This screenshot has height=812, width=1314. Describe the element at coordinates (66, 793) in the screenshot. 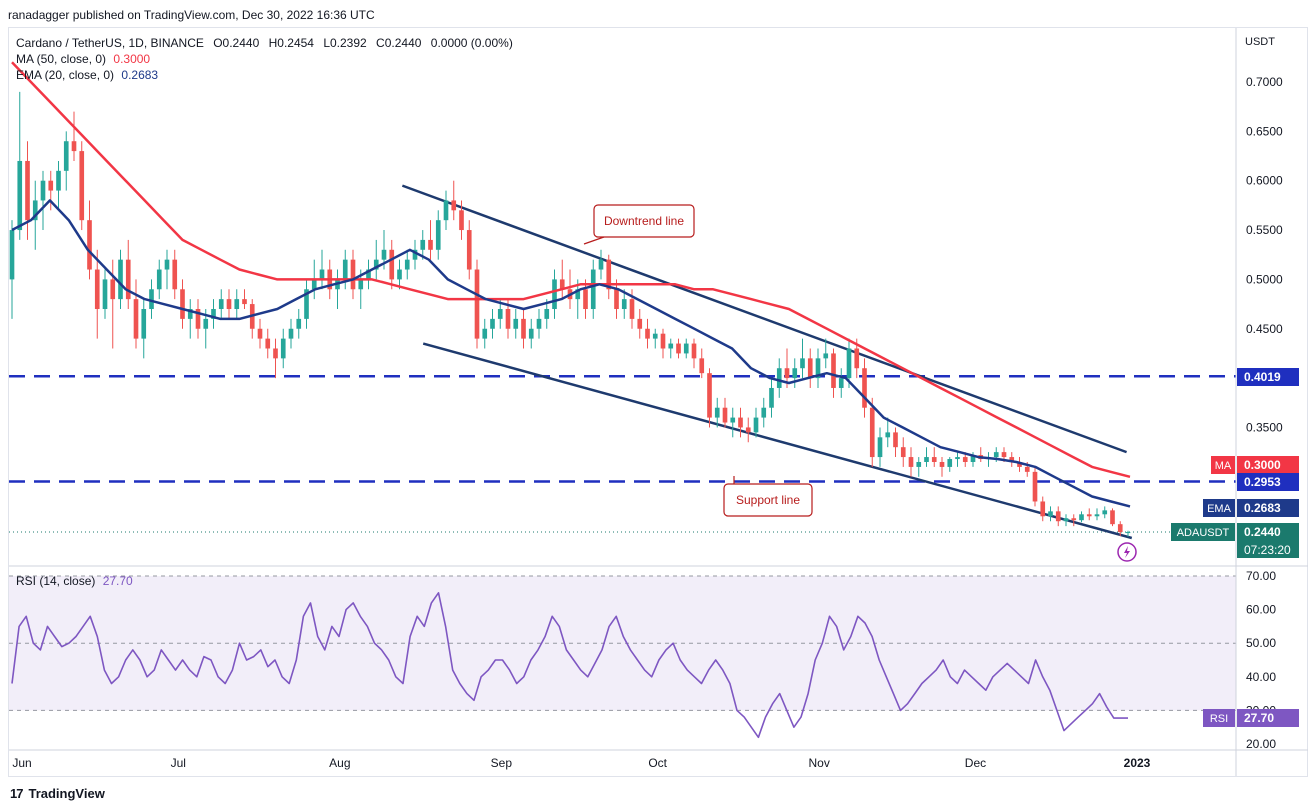

I see `tradingview-brand: TradingView` at that location.